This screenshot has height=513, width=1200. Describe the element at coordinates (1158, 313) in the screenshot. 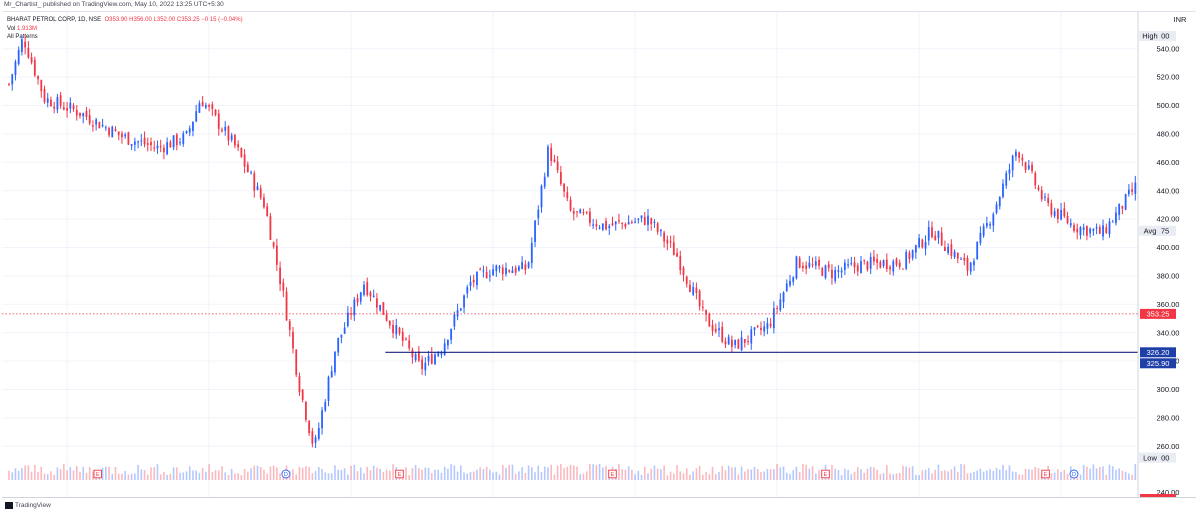

I see `last-price-tag` at that location.